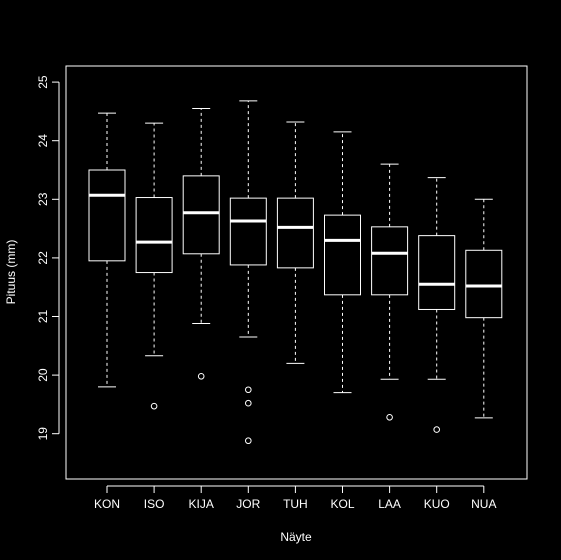 The height and width of the screenshot is (560, 561). I want to click on box-kon, so click(107, 250).